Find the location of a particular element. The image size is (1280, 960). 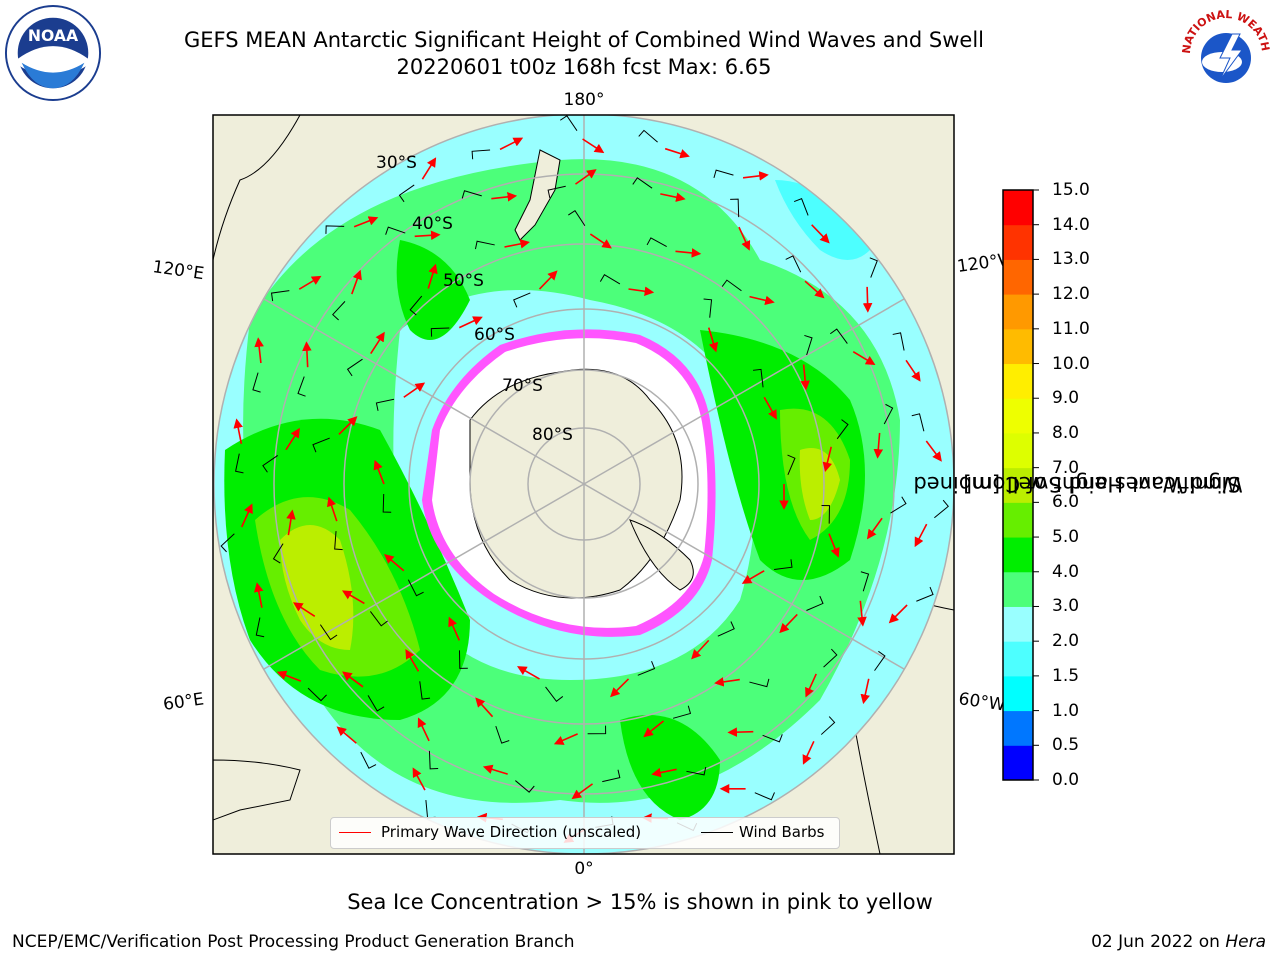

colorbar-tick-label: 7.0 is located at coordinates (1066, 467).